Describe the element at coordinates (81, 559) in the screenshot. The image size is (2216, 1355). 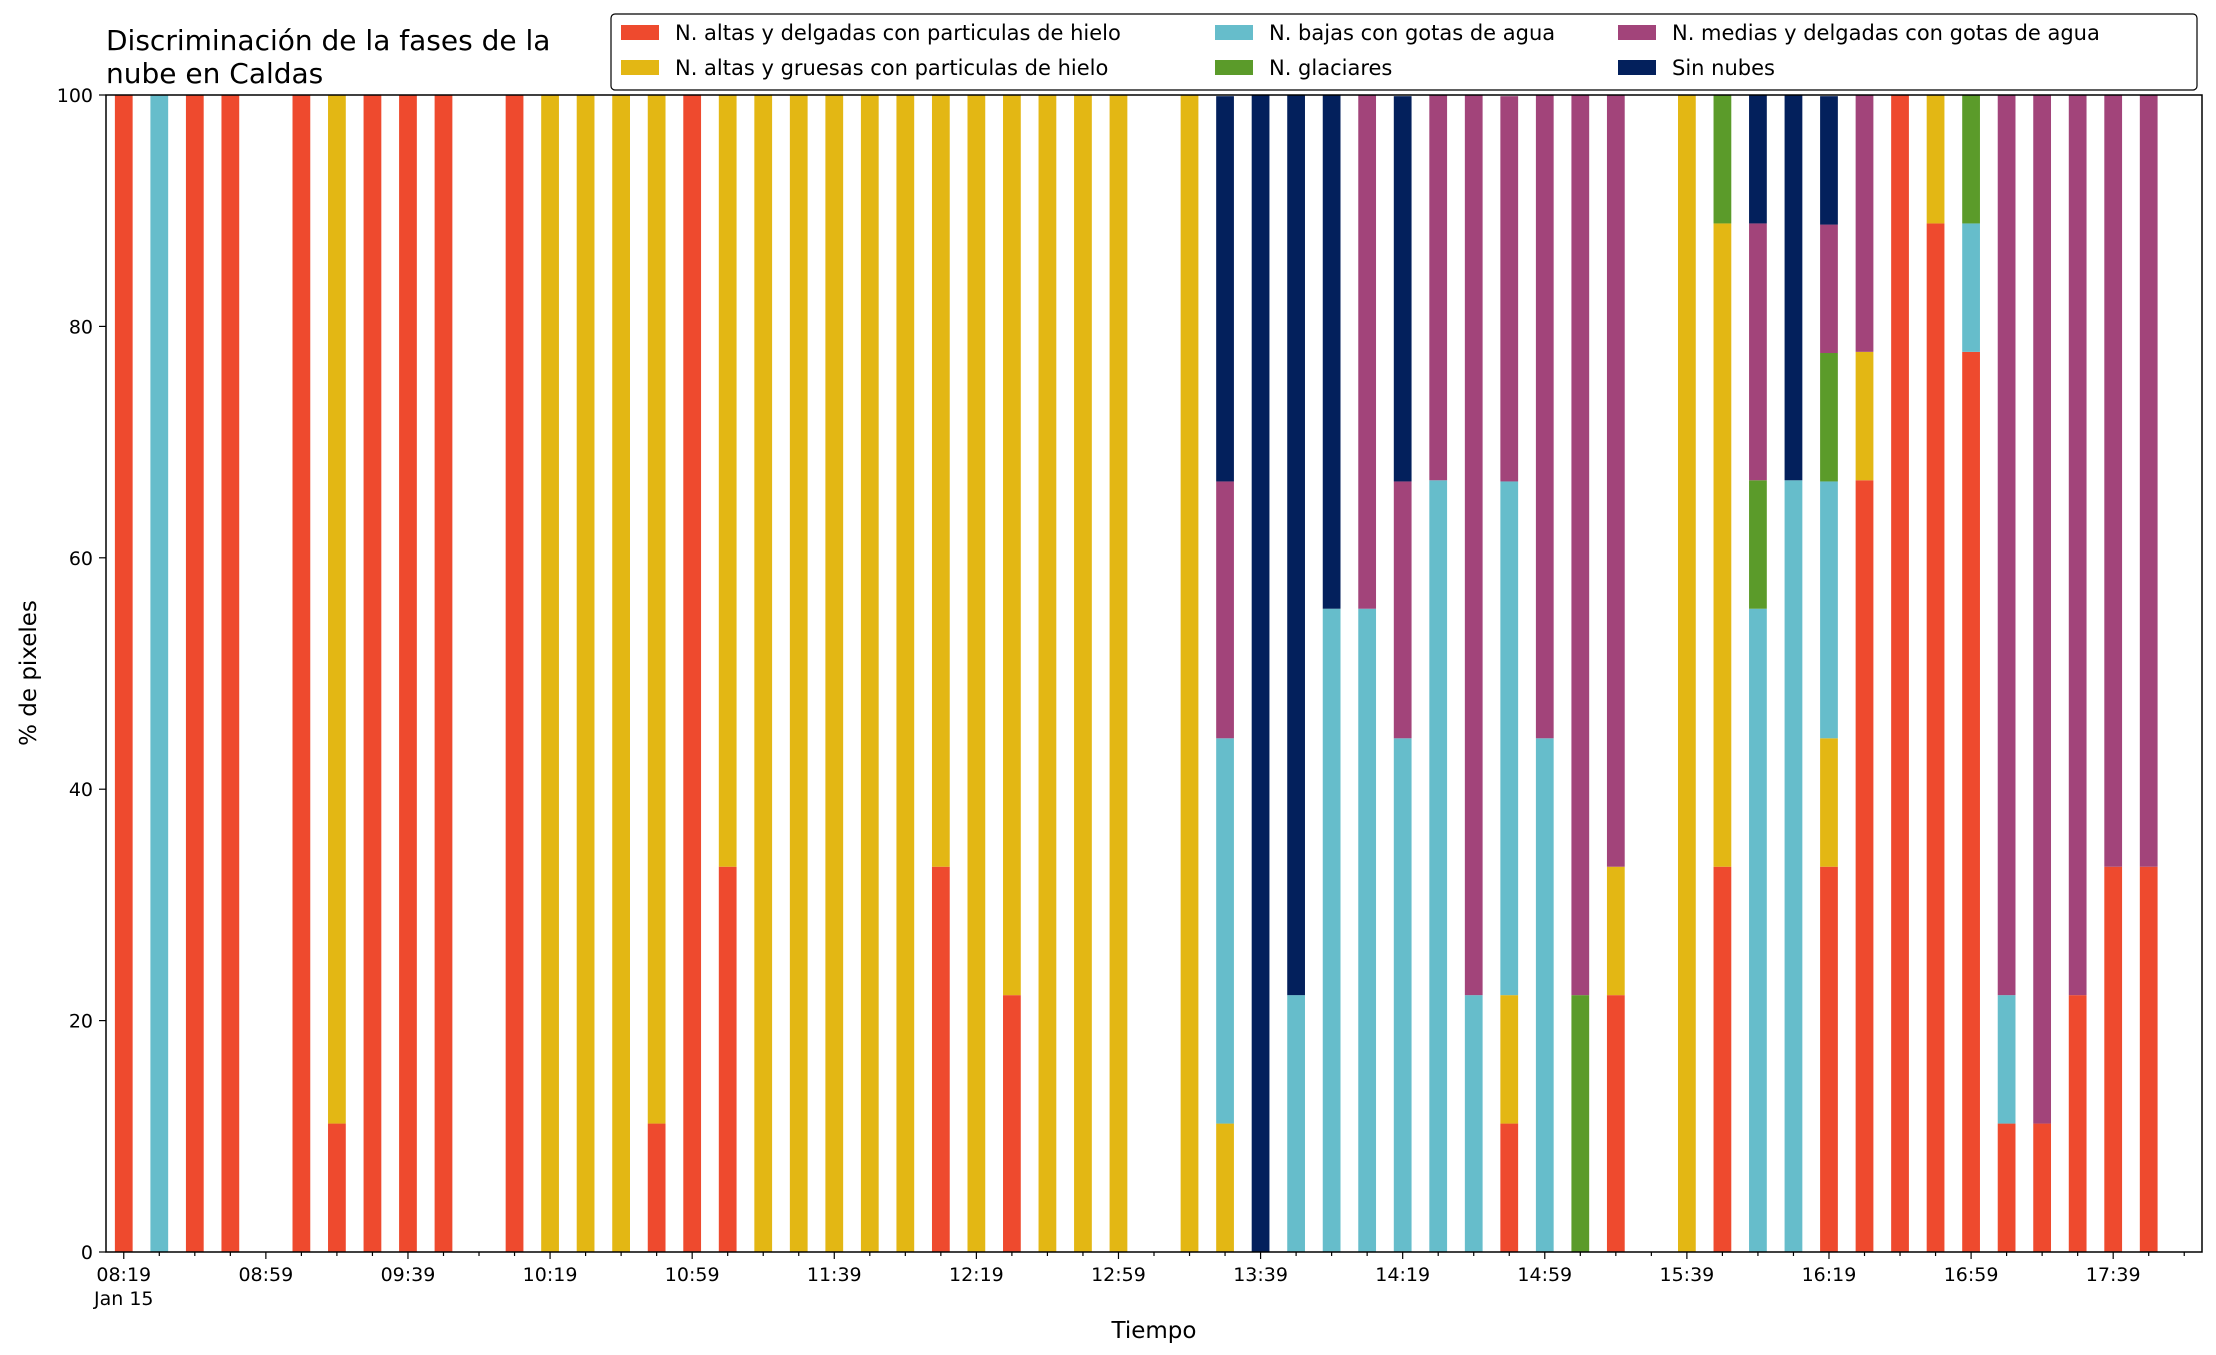
I see `y-tick-label: 60` at that location.